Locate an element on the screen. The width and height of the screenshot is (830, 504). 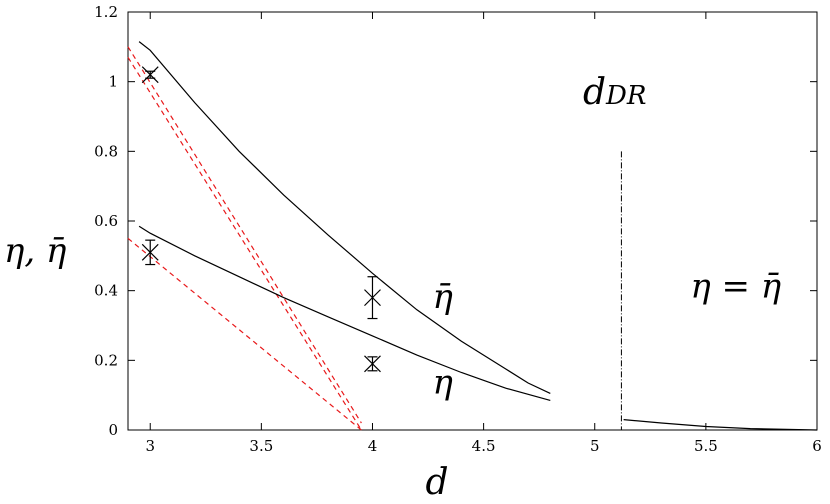
y-tick-label: 0.8 is located at coordinates (106, 151).